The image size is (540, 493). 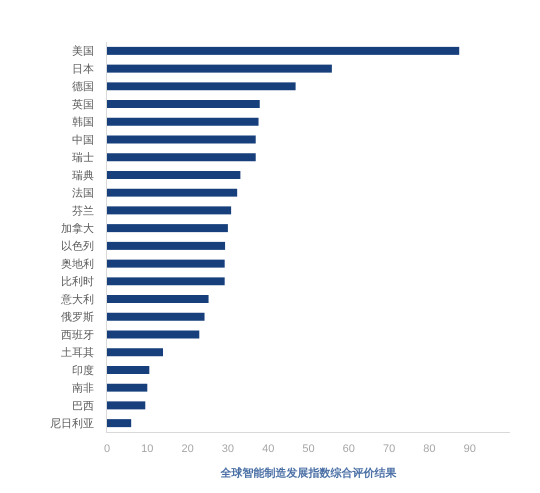 I want to click on x-tick-label: 50, so click(x=308, y=449).